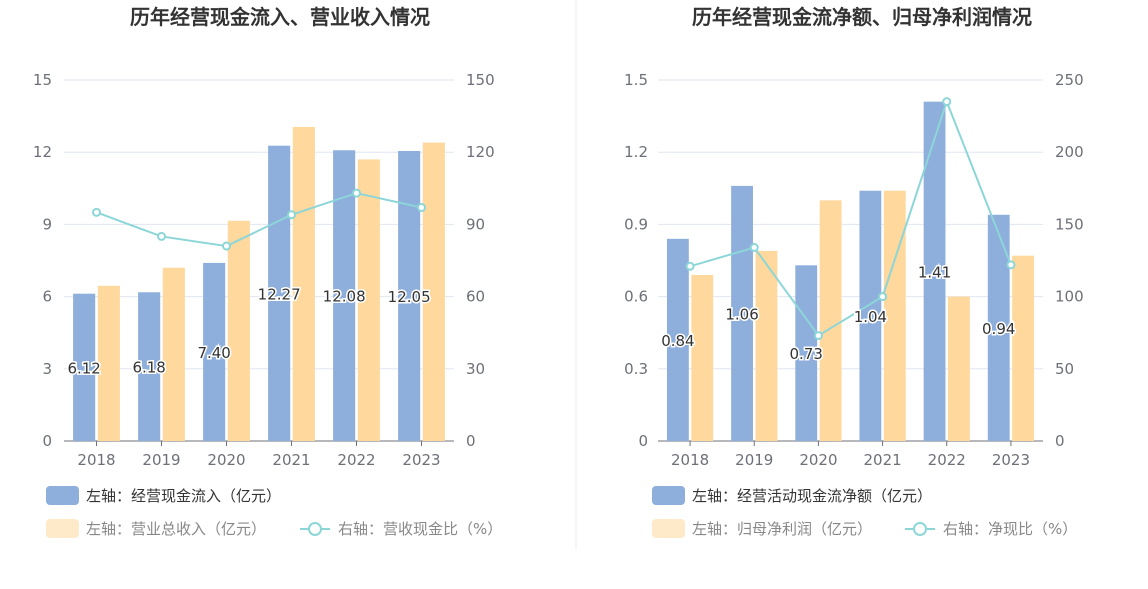 This screenshot has width=1148, height=589. I want to click on chart-title: 历年经营现金流入、营业收入情况, so click(280, 17).